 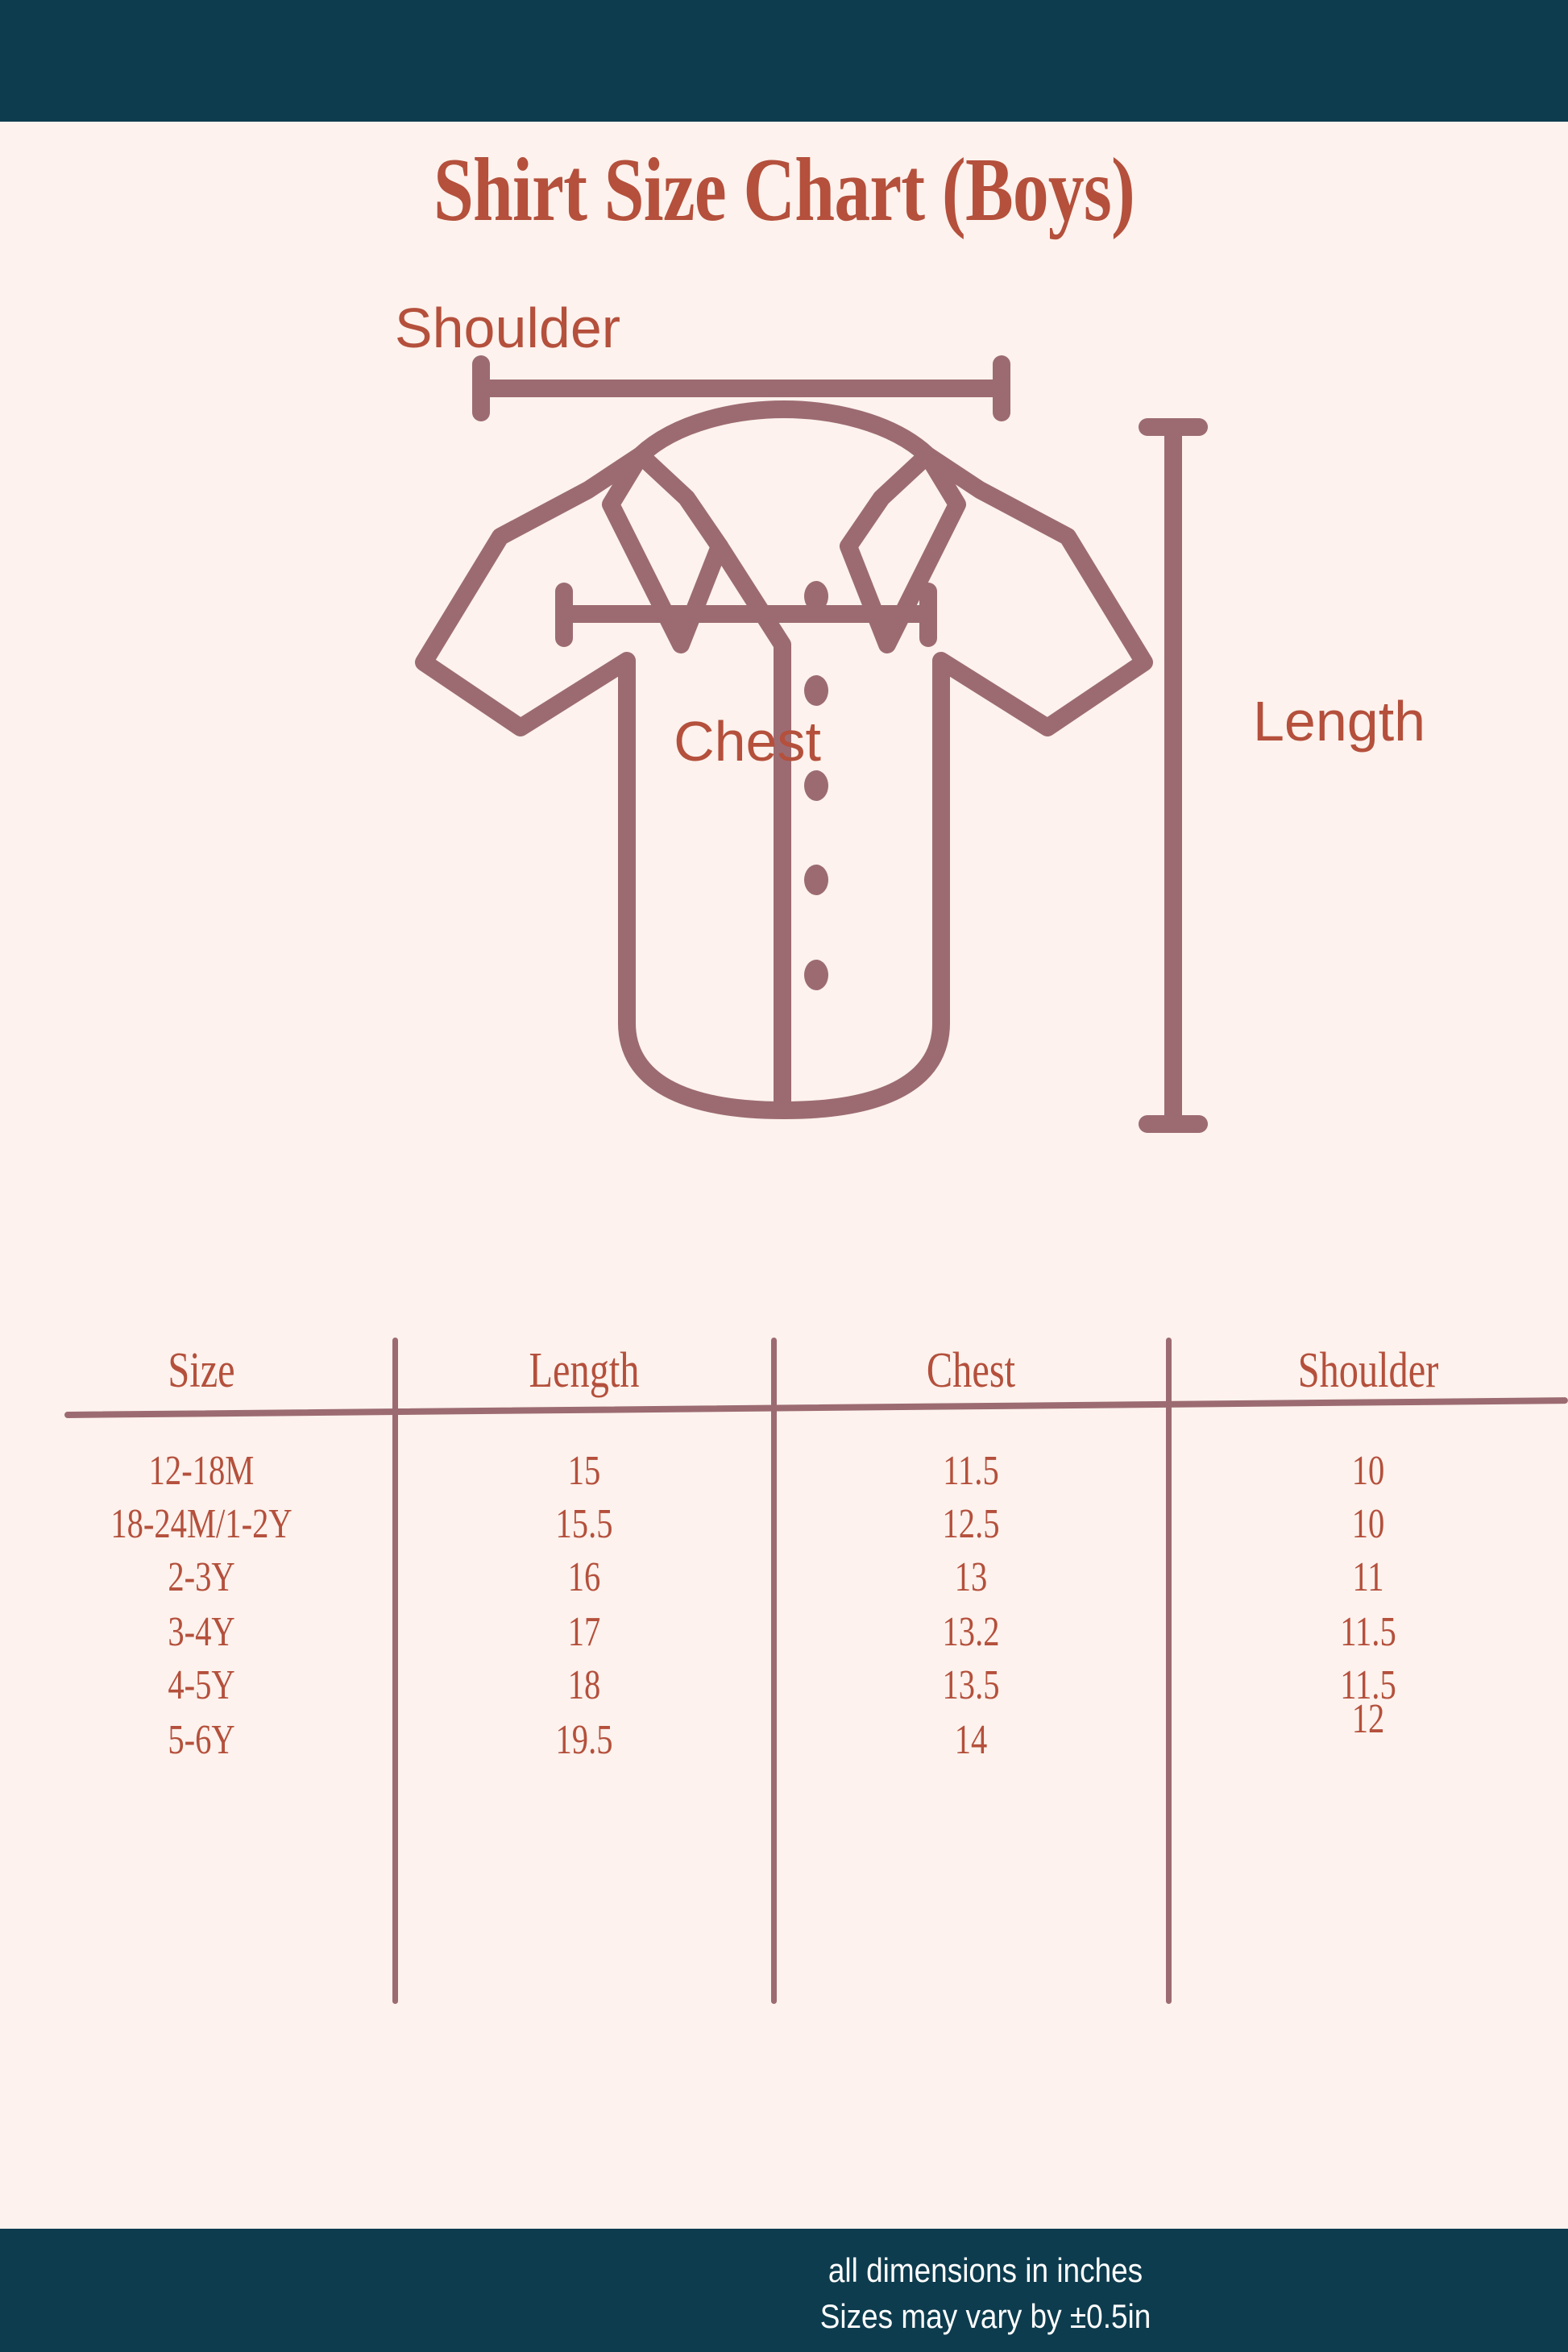 I want to click on table-row: 18-24M/1-2Y, so click(x=201, y=1524).